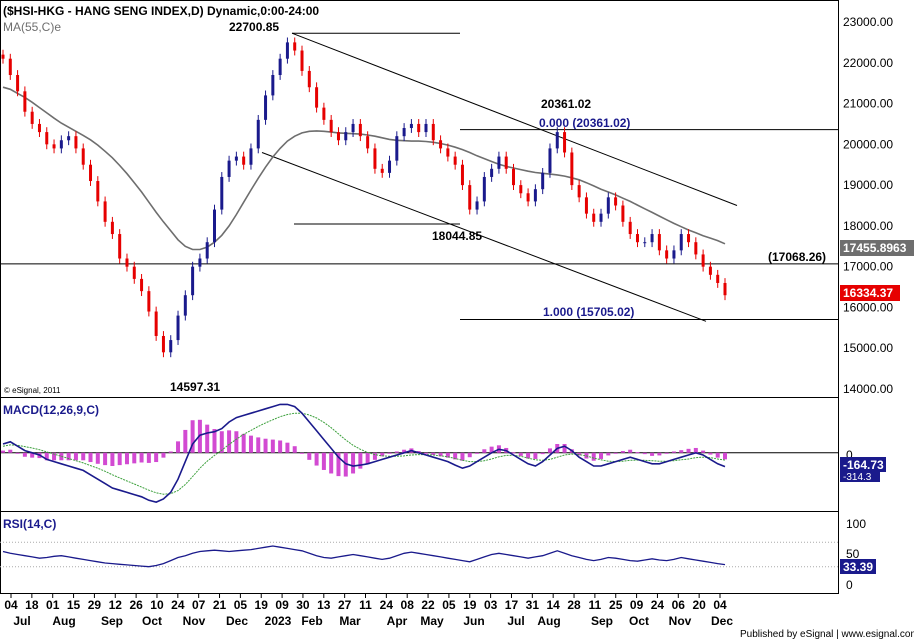 This screenshot has height=641, width=914. I want to click on day-label: 03, so click(491, 605).